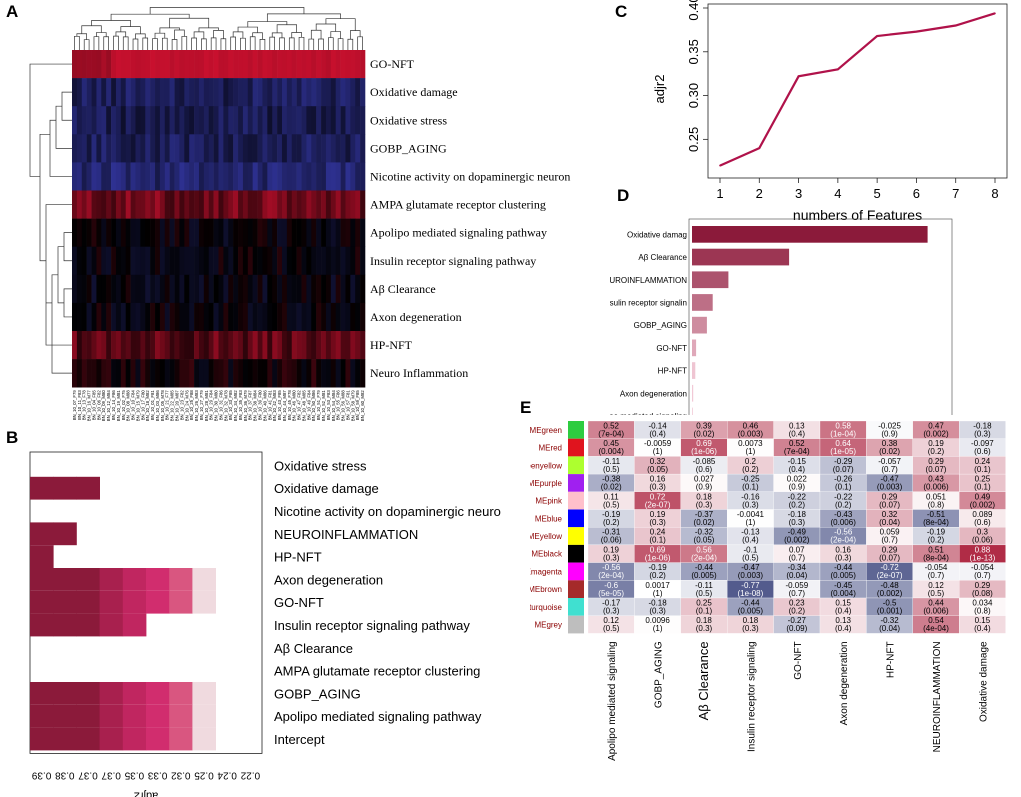  What do you see at coordinates (751, 549) in the screenshot?
I see `correlation-value: -0.1` at bounding box center [751, 549].